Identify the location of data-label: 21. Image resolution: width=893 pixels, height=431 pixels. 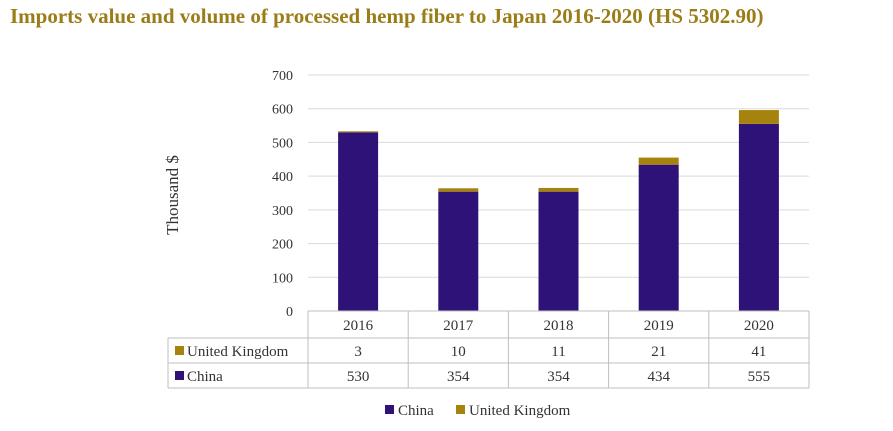
(658, 352).